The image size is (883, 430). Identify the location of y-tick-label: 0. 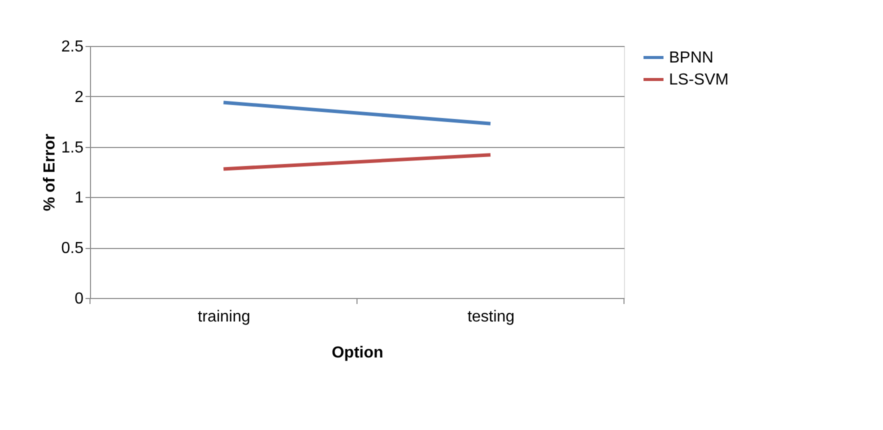
(79, 299).